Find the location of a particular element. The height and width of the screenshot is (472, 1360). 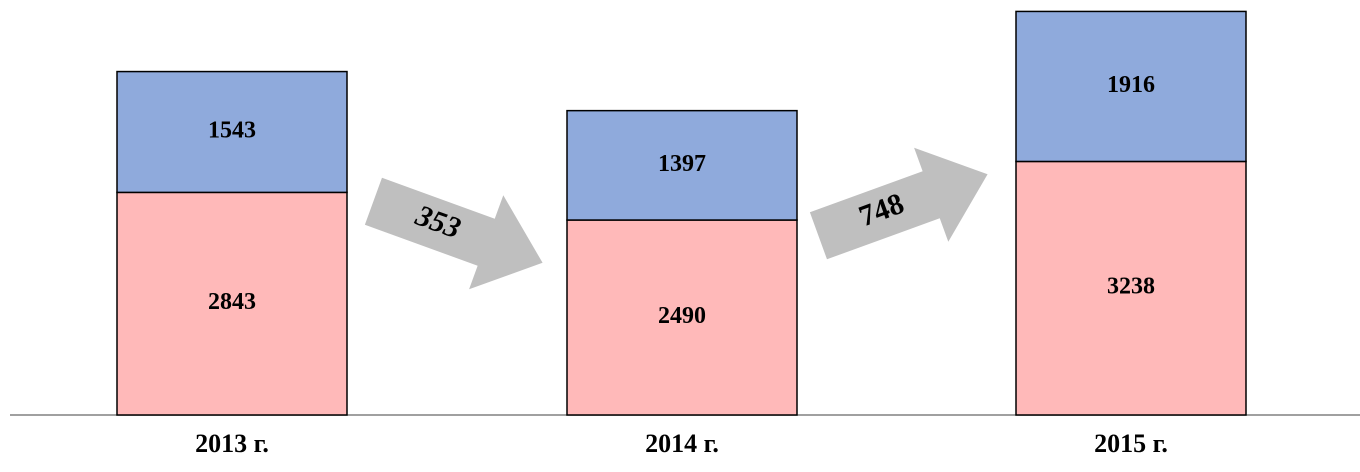

data-label: 1916 is located at coordinates (1131, 85).